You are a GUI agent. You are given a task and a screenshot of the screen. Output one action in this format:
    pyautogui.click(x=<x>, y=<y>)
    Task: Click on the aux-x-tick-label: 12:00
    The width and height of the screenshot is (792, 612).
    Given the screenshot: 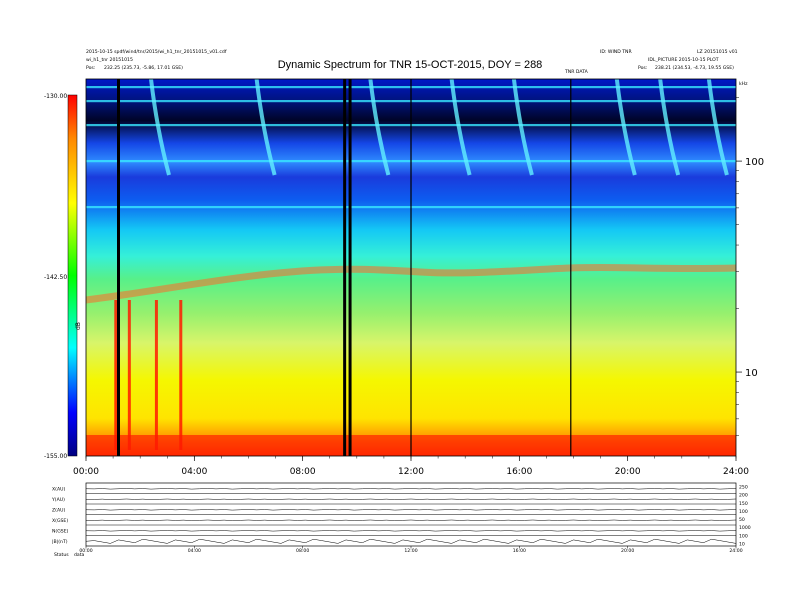 What is the action you would take?
    pyautogui.click(x=410, y=551)
    